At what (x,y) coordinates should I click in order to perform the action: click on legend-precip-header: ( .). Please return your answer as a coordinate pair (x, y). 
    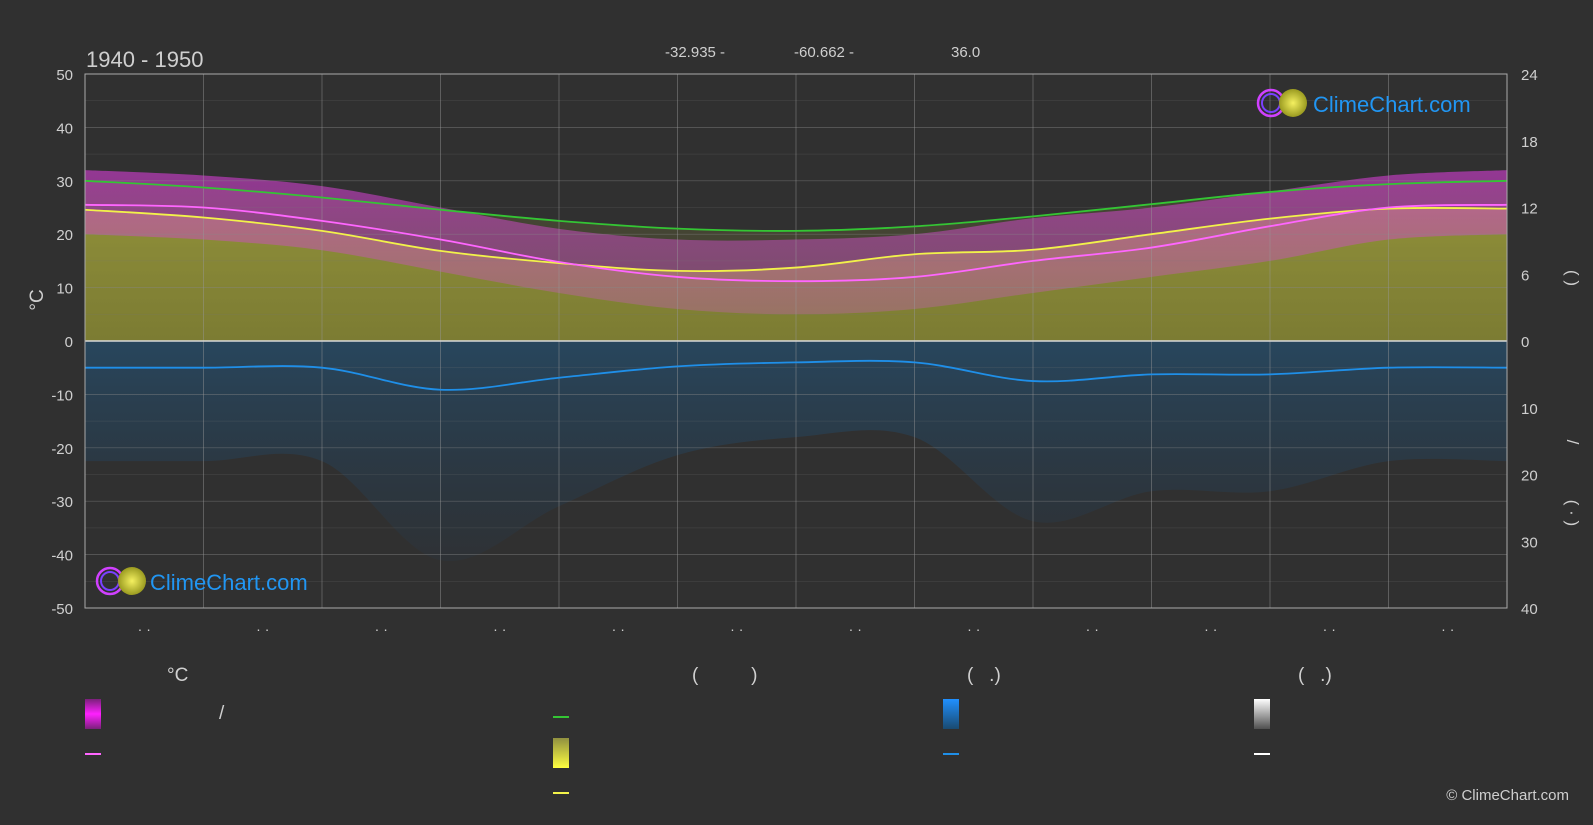
    Looking at the image, I should click on (984, 675).